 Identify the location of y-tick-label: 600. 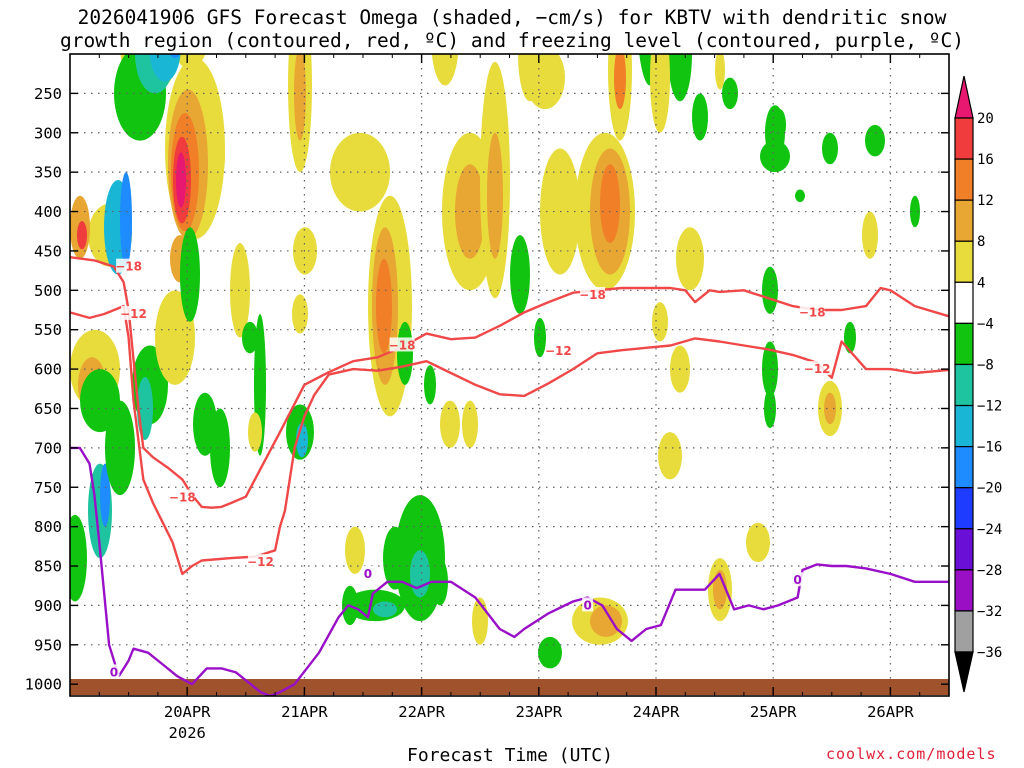
(48, 370).